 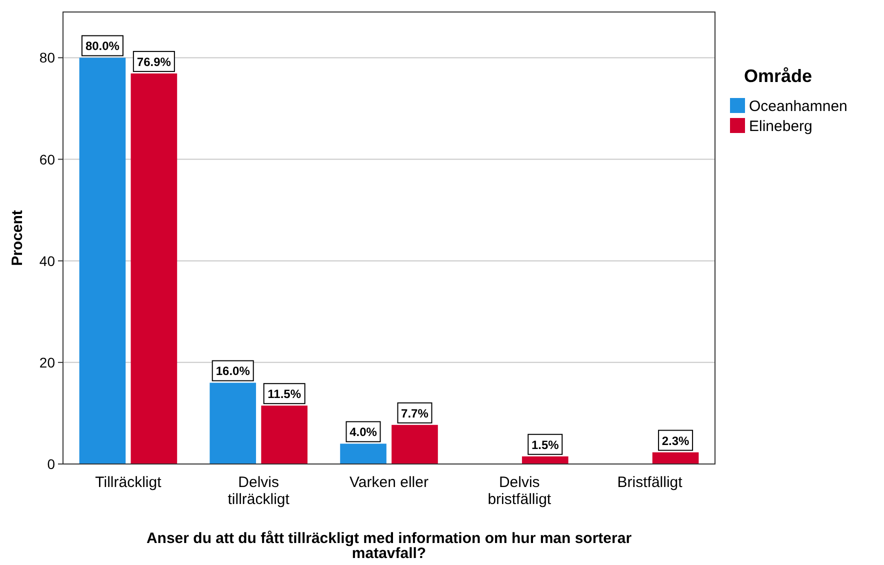 I want to click on legend-label: Oceanhamnen, so click(x=798, y=106).